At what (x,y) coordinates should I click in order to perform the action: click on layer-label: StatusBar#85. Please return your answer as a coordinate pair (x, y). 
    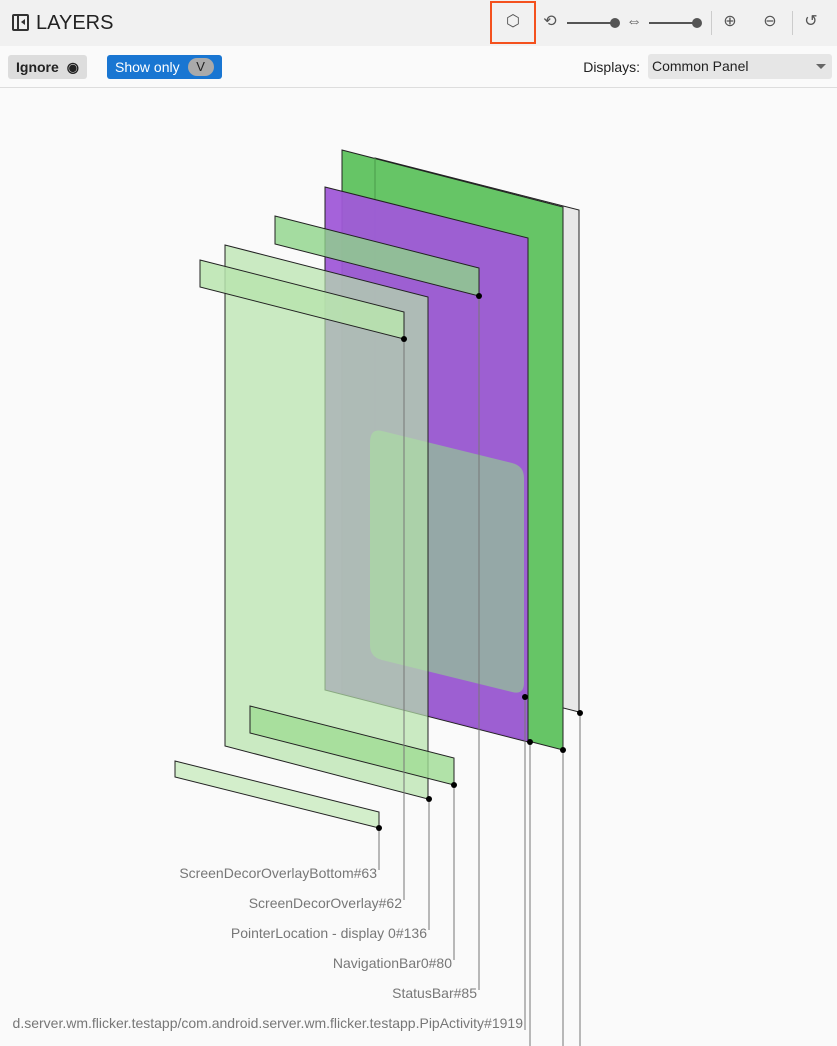
    Looking at the image, I should click on (434, 993).